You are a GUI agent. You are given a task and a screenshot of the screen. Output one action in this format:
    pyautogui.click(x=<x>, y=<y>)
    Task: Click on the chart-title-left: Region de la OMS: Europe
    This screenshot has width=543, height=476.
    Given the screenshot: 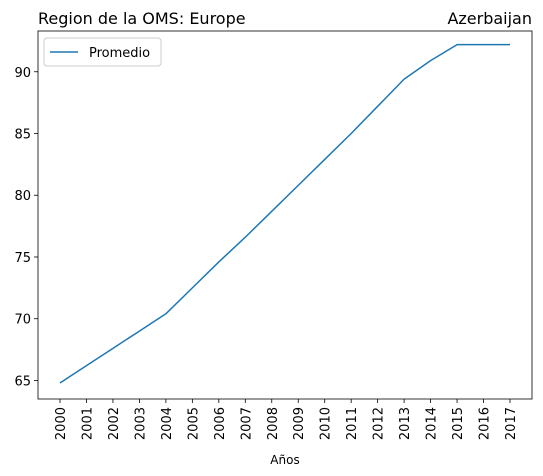 What is the action you would take?
    pyautogui.click(x=142, y=18)
    